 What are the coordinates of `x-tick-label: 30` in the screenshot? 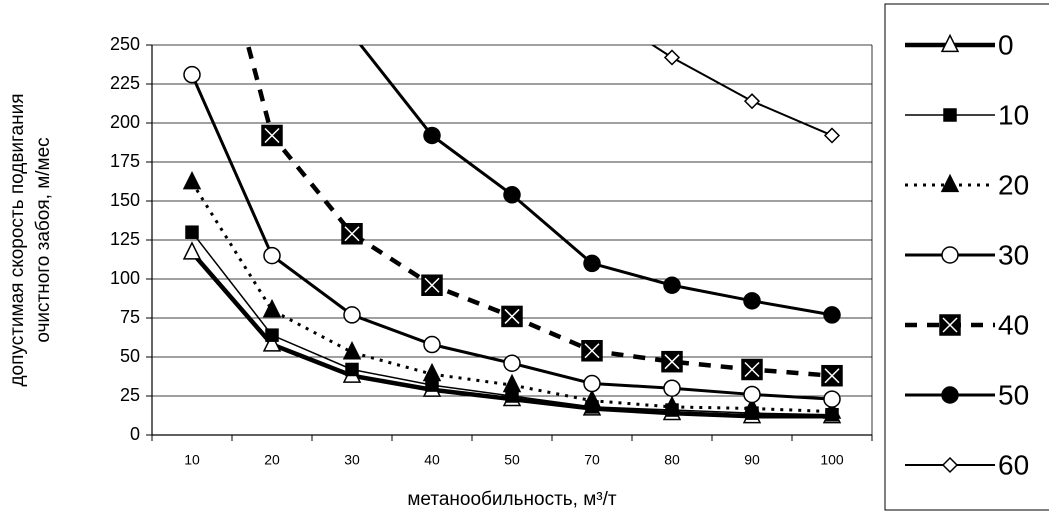 It's located at (352, 460).